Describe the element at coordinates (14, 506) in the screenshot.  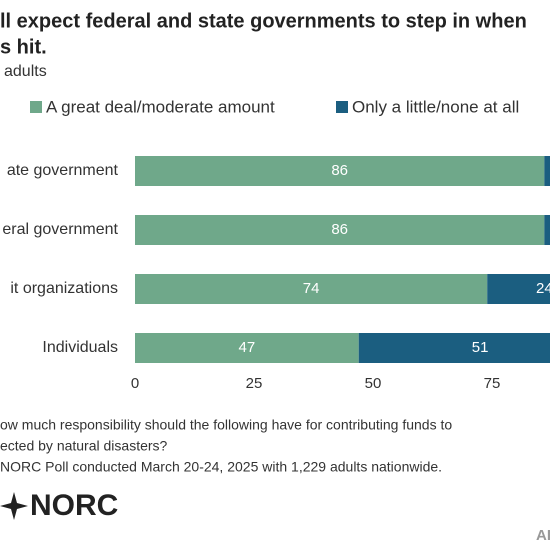
I see `logo-star` at that location.